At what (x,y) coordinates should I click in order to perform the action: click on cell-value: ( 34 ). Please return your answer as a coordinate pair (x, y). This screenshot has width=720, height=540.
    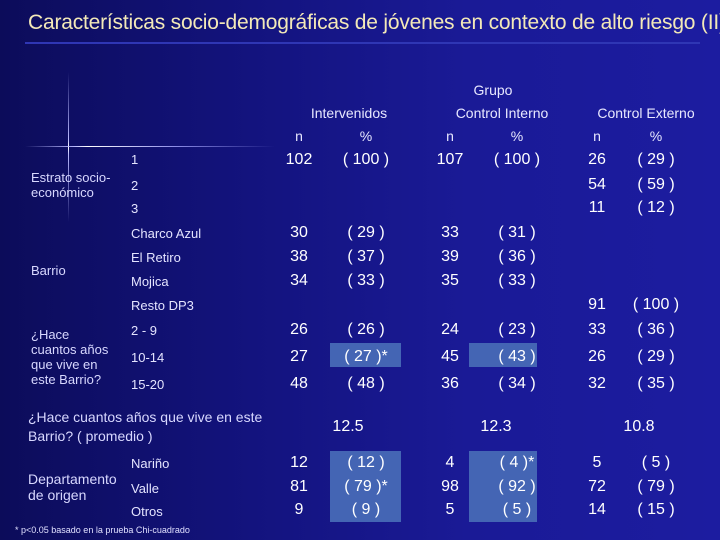
    Looking at the image, I should click on (517, 383).